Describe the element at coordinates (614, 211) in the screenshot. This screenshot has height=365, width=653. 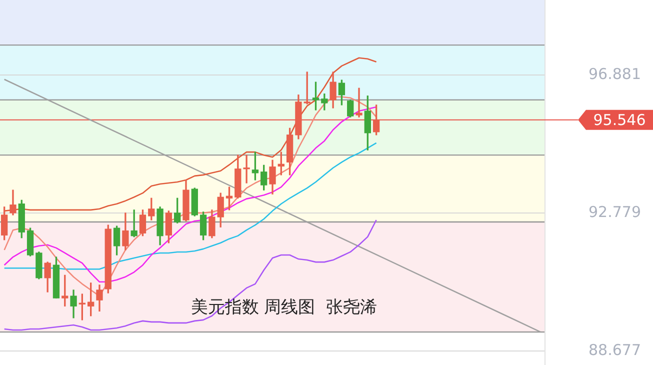
I see `y-tick-label: 92.779` at that location.